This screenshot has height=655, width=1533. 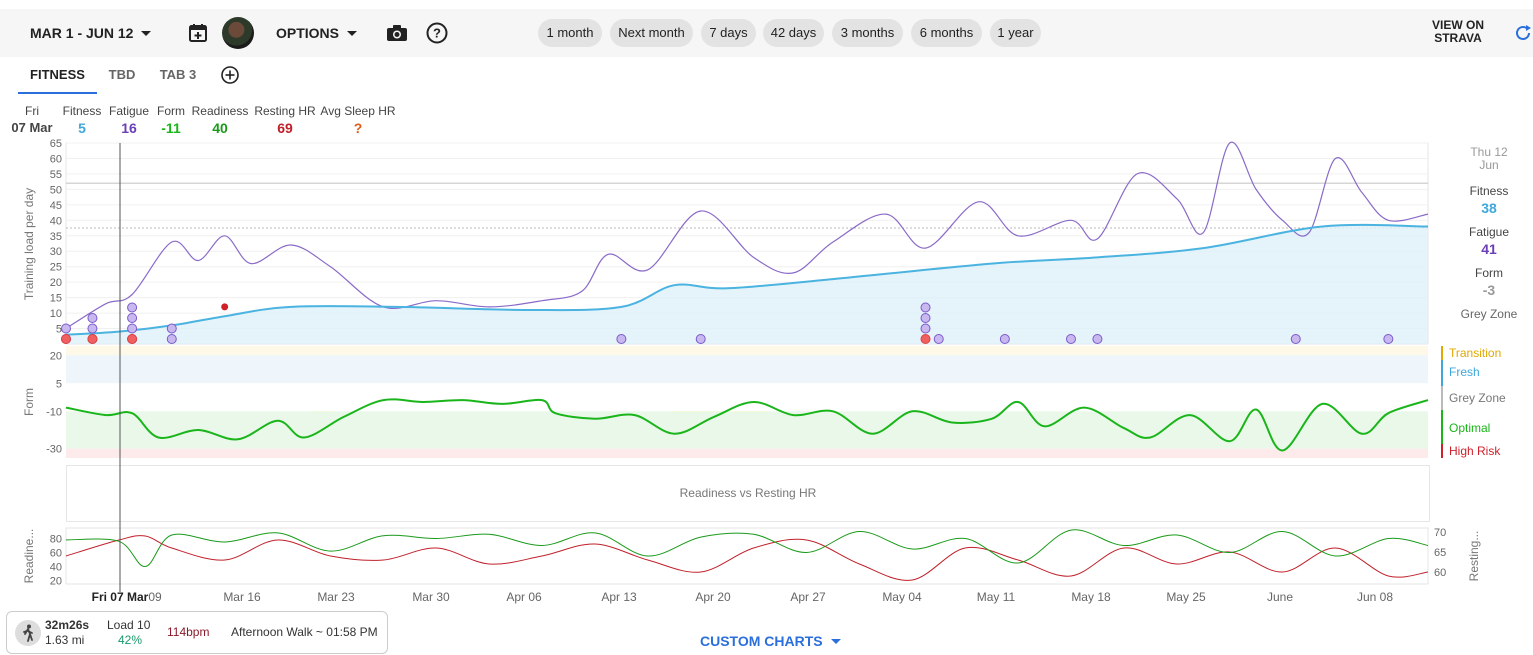 I want to click on date-range-label: MAR 1 - JUN 12, so click(x=82, y=33).